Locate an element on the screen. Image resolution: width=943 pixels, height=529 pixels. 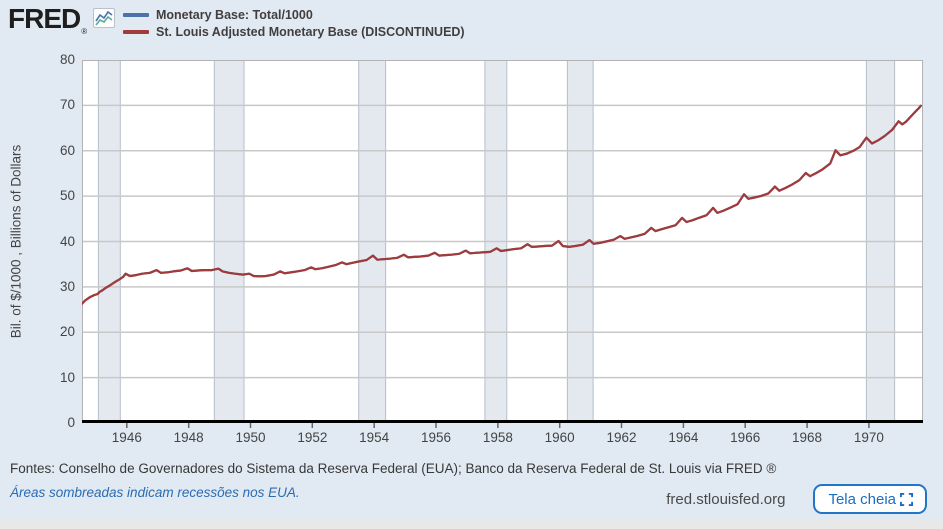
x-tick-label: 1954 is located at coordinates (374, 437).